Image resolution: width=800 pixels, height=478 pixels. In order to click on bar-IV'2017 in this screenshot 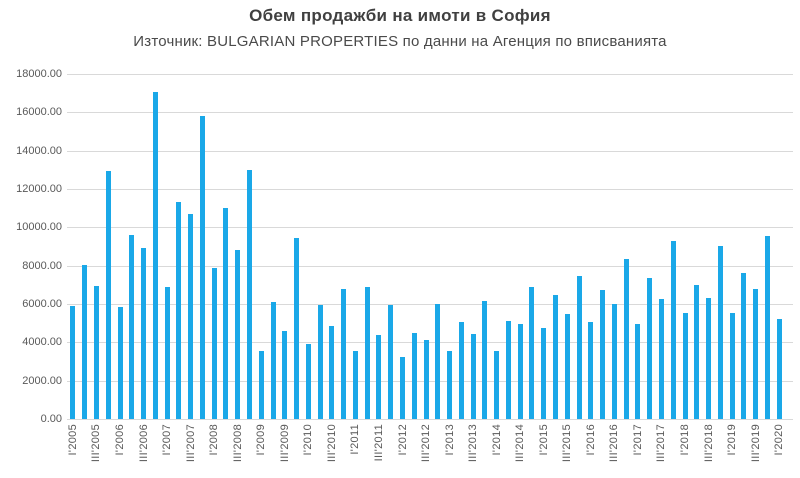, I will do `click(673, 329)`.